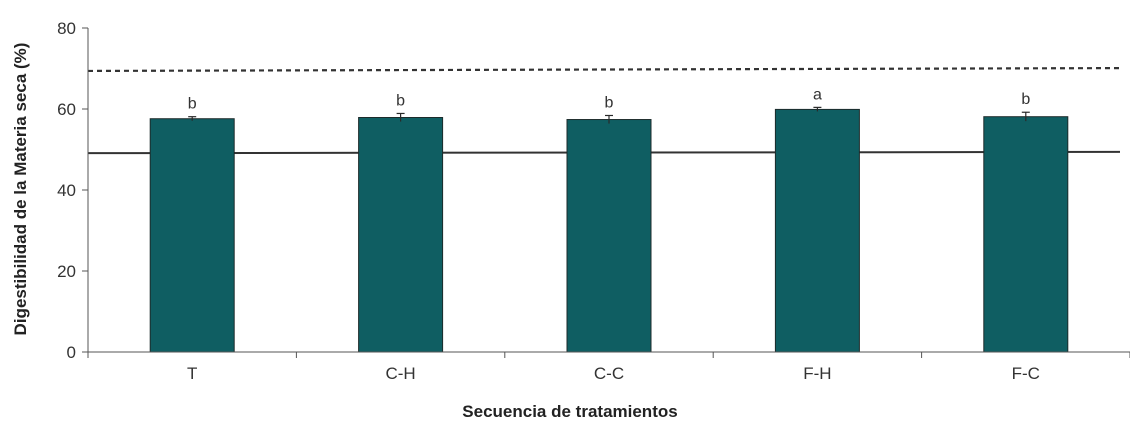 This screenshot has width=1130, height=428. I want to click on y-tick-label: 0, so click(71, 352).